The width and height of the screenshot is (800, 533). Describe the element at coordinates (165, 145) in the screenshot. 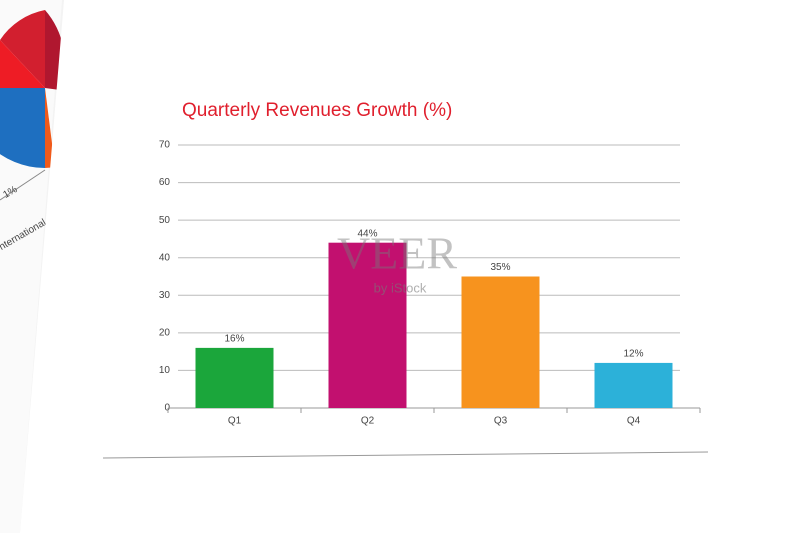

I see `y-tick-label: 70` at that location.